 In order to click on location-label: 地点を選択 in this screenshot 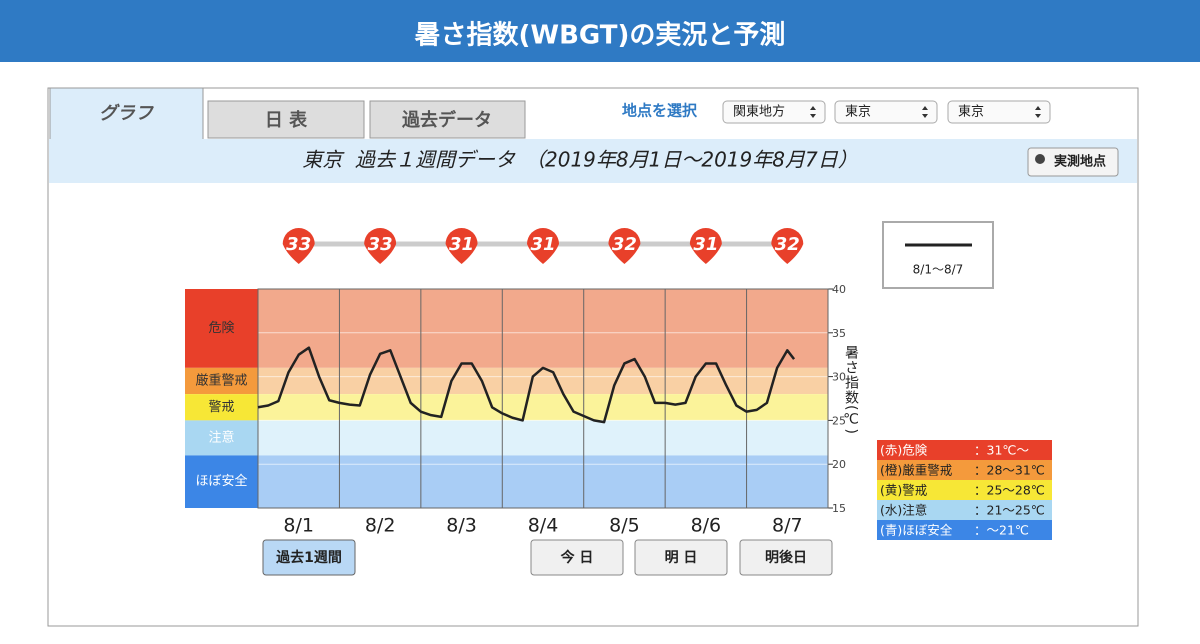, I will do `click(660, 111)`.